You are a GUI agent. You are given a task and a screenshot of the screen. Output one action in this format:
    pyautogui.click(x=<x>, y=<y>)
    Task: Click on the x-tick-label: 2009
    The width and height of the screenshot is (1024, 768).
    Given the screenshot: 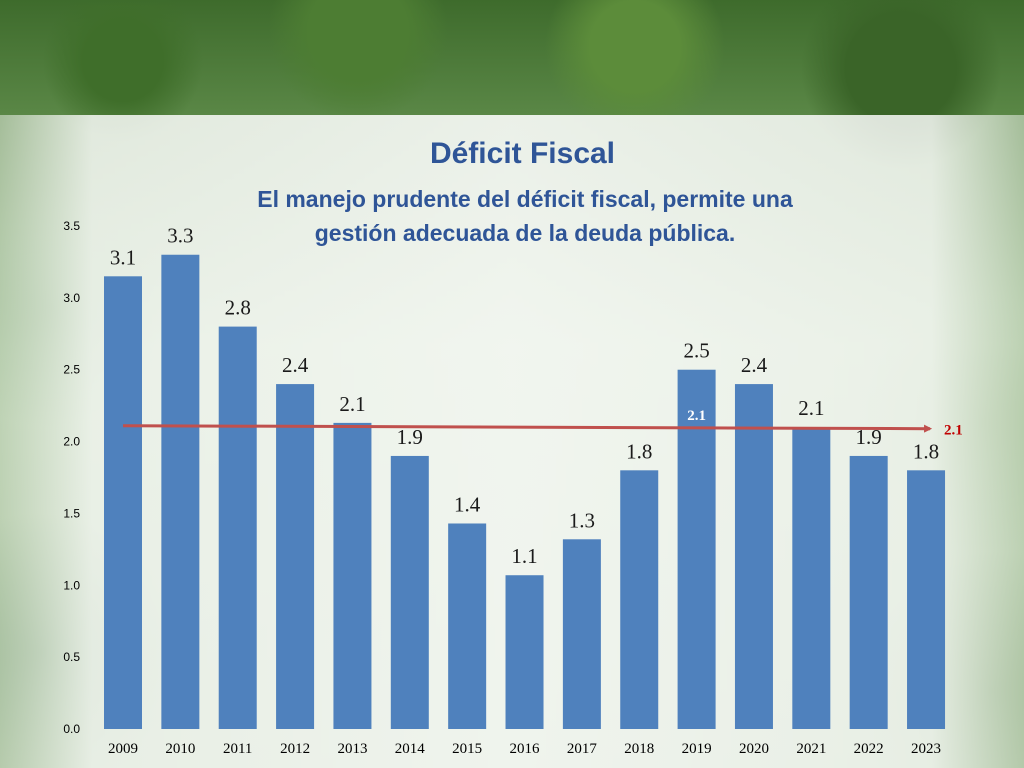 What is the action you would take?
    pyautogui.click(x=123, y=749)
    